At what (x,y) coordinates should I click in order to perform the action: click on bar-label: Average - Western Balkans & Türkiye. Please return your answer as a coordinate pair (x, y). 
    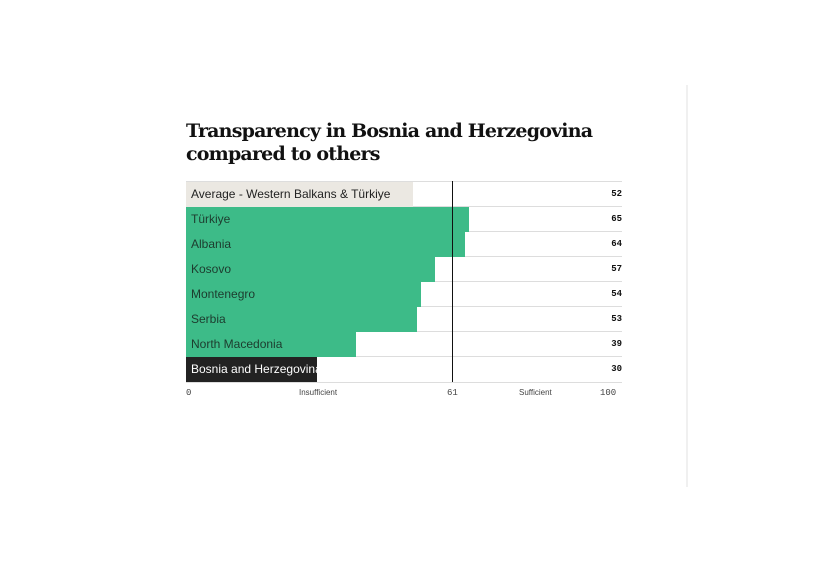
    Looking at the image, I should click on (291, 194).